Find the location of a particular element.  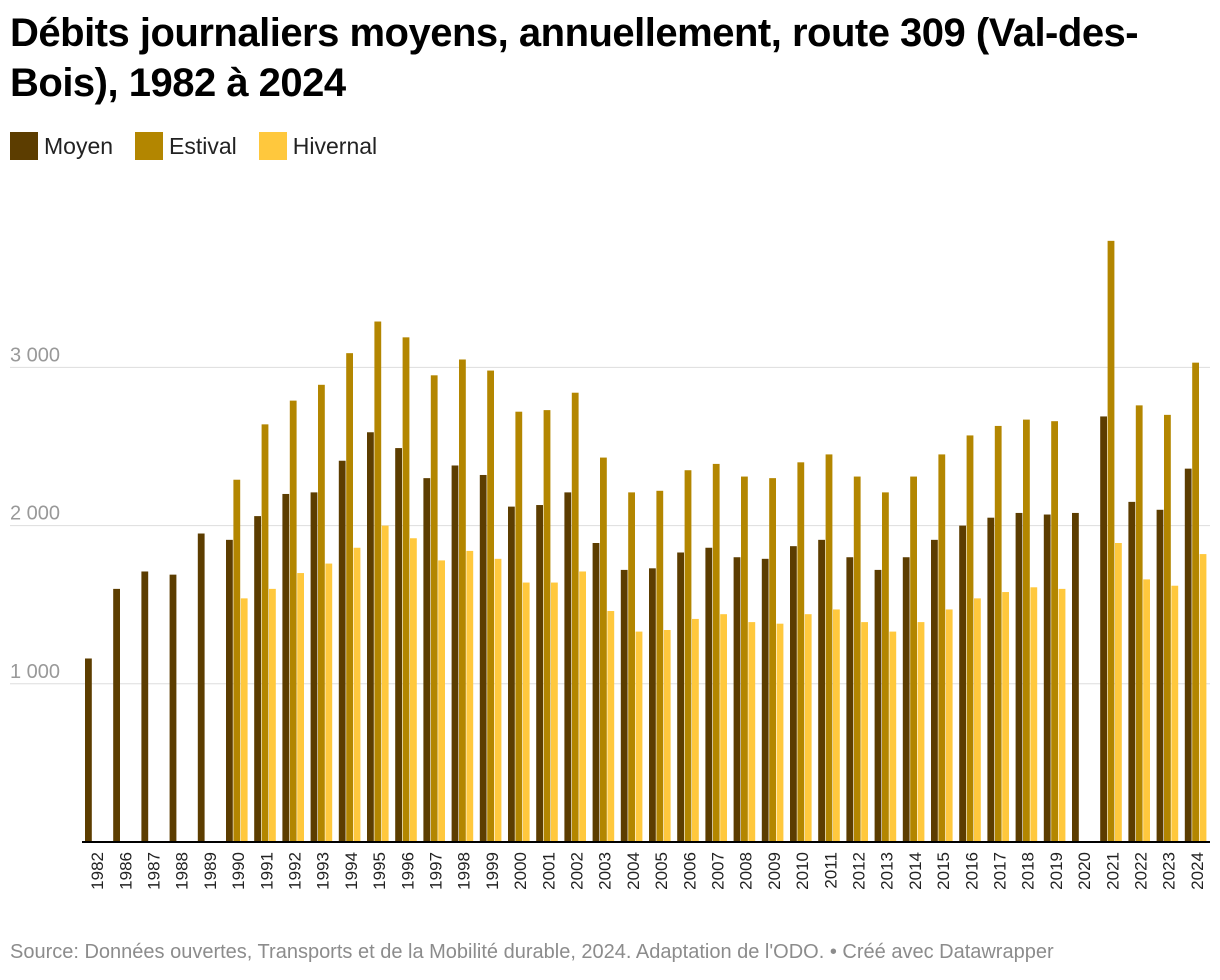

bar-estival-2012 is located at coordinates (857, 659).